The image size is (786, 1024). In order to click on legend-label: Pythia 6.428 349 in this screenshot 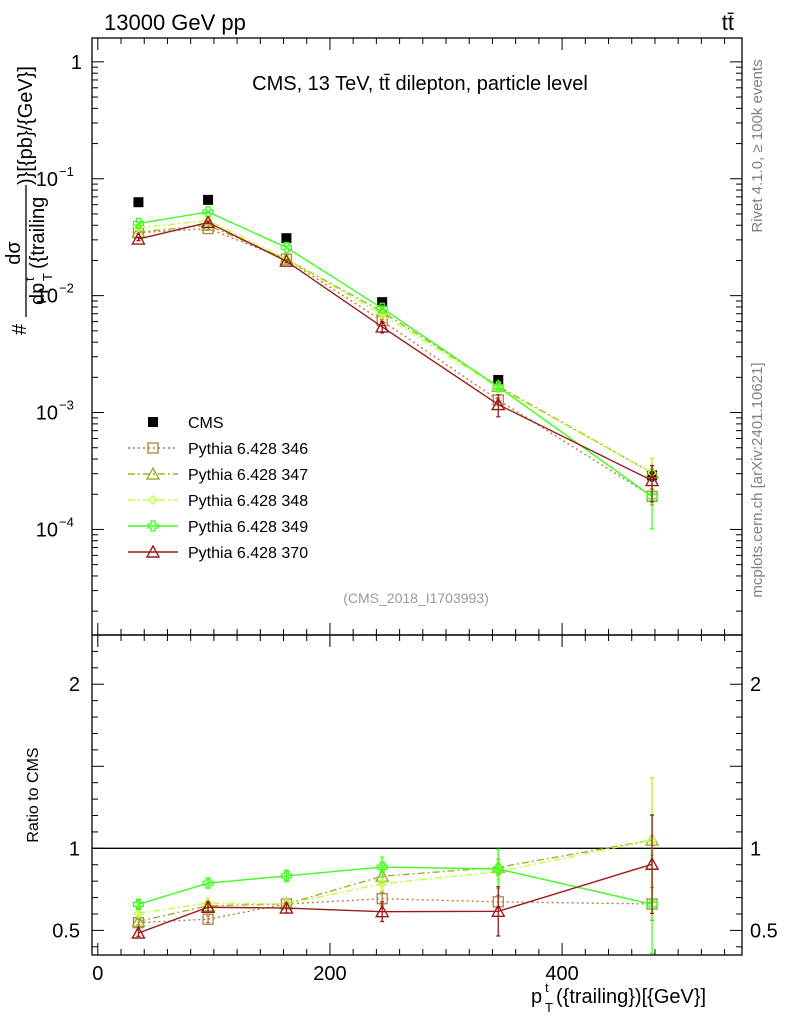, I will do `click(248, 527)`.